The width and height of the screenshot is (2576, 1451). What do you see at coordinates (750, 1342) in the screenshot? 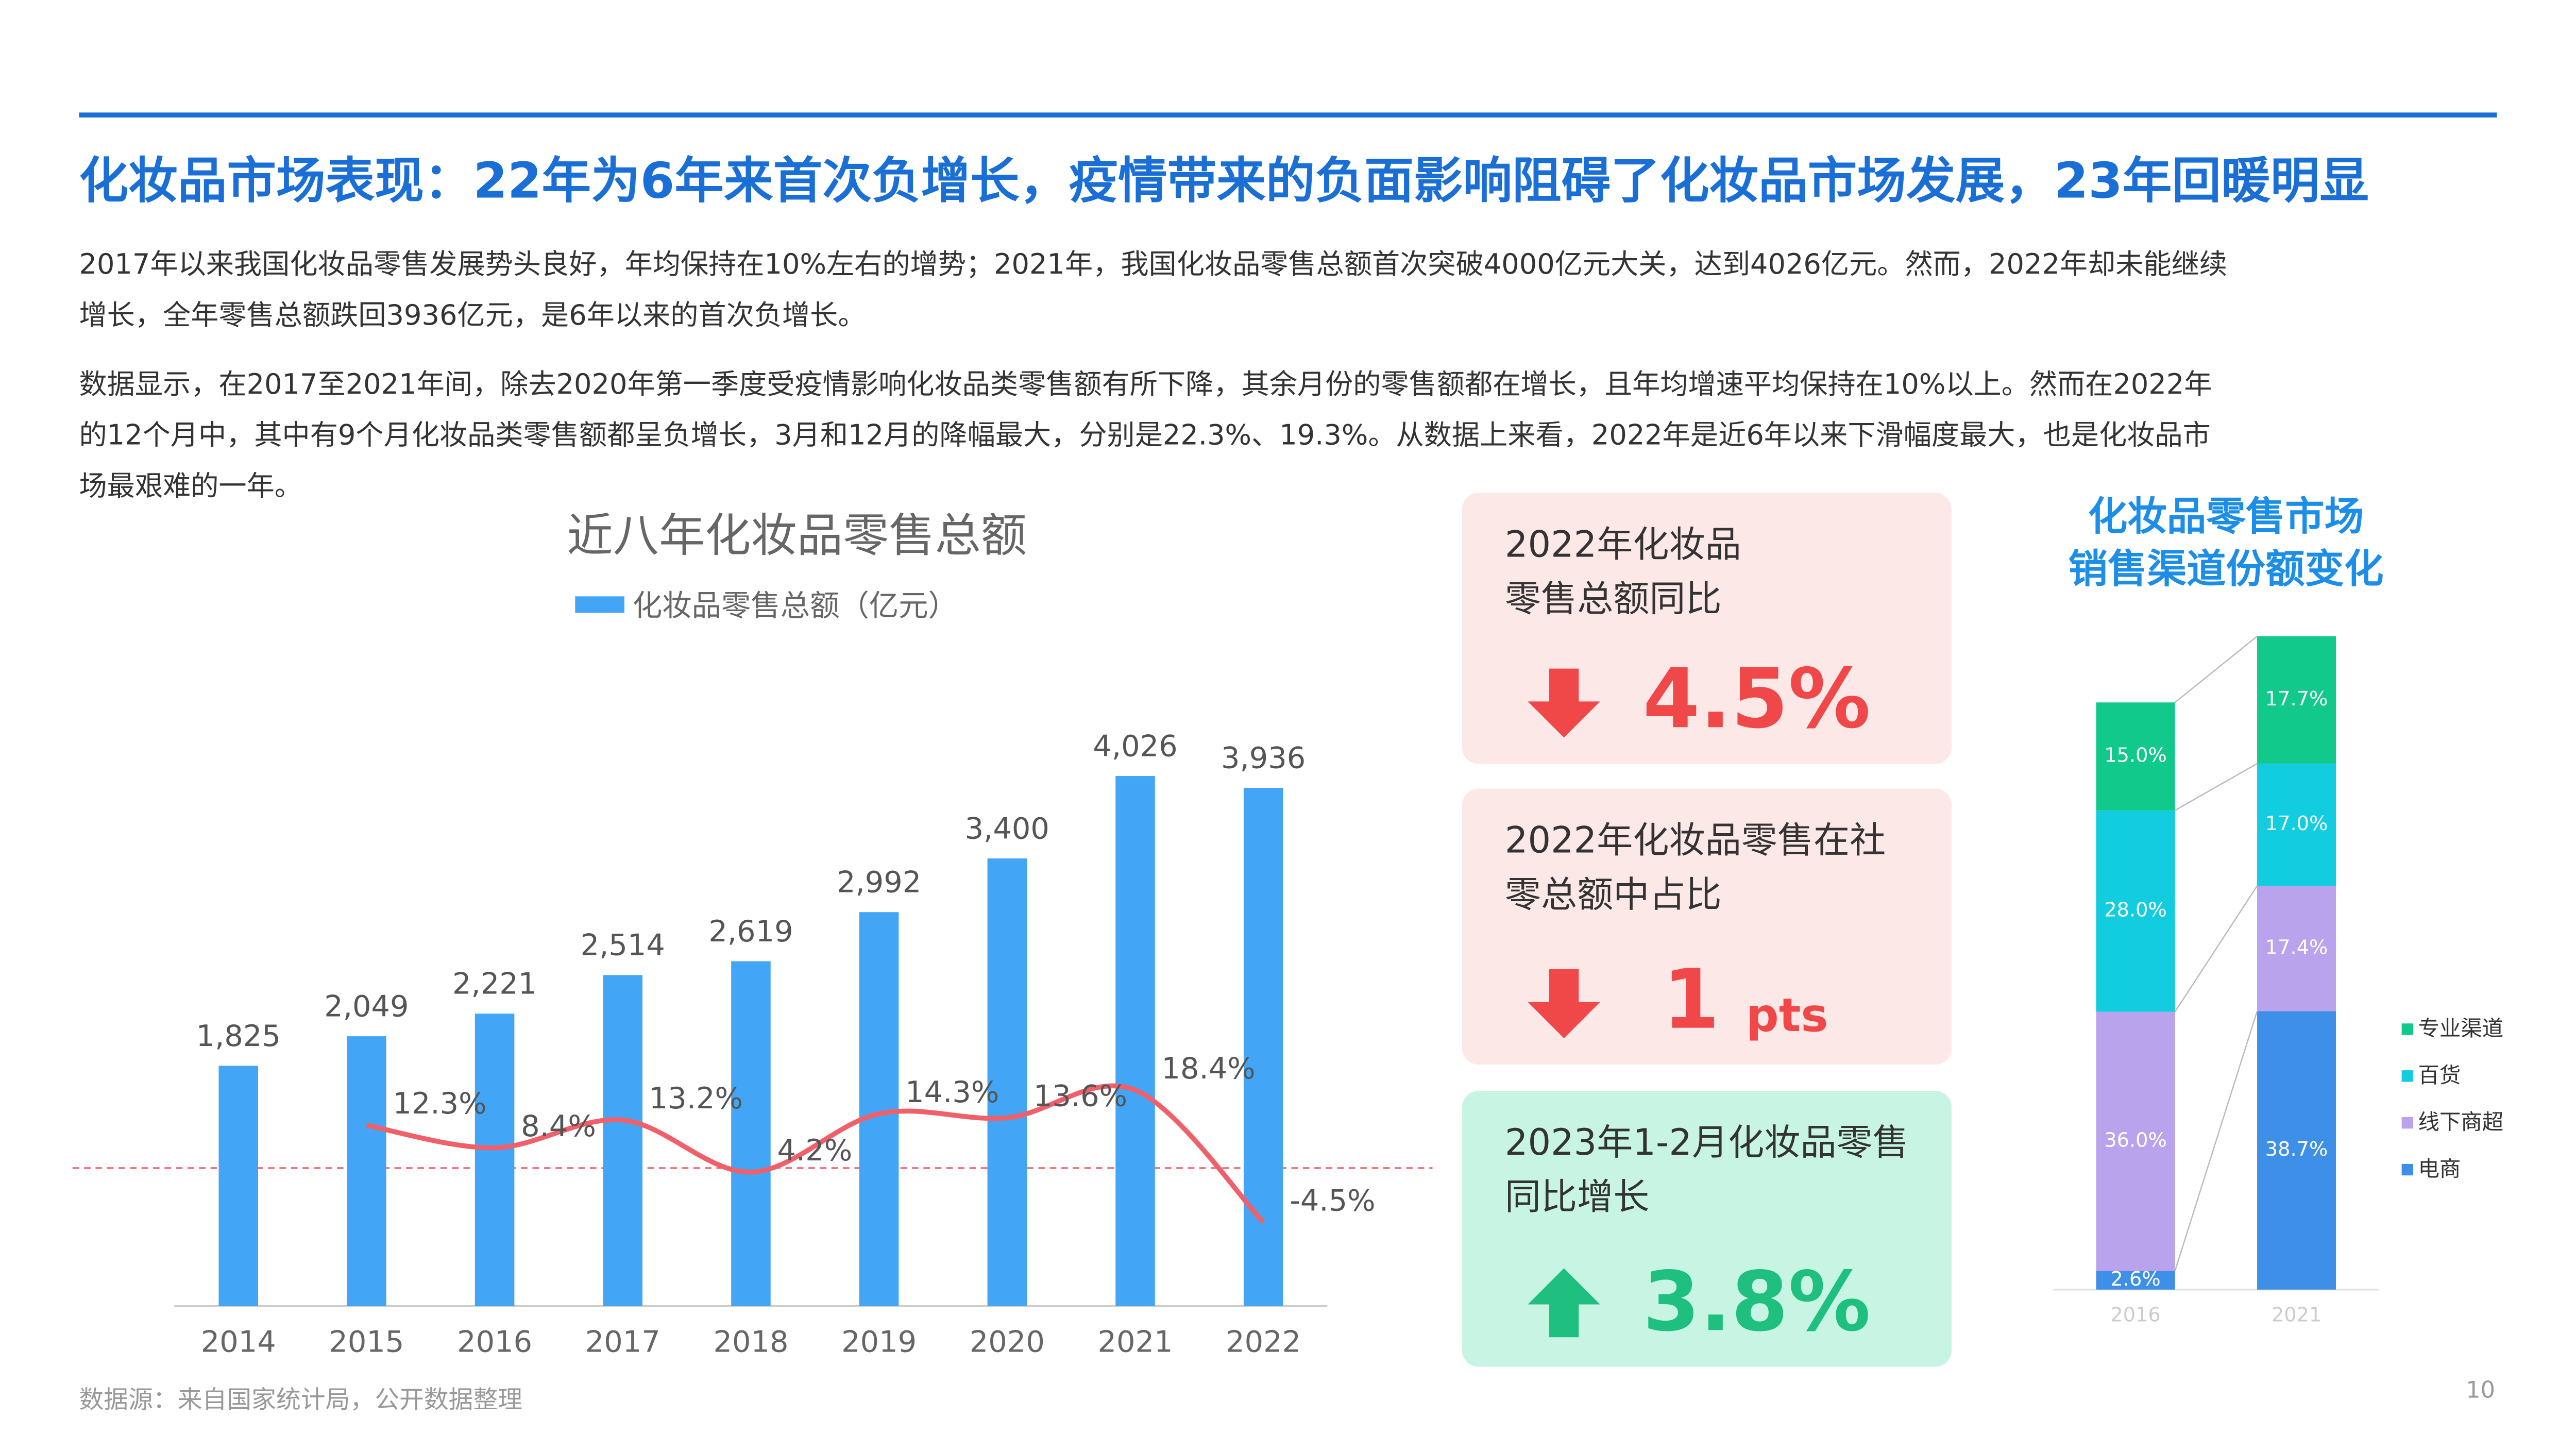
I see `x-tick-label: 2018` at bounding box center [750, 1342].